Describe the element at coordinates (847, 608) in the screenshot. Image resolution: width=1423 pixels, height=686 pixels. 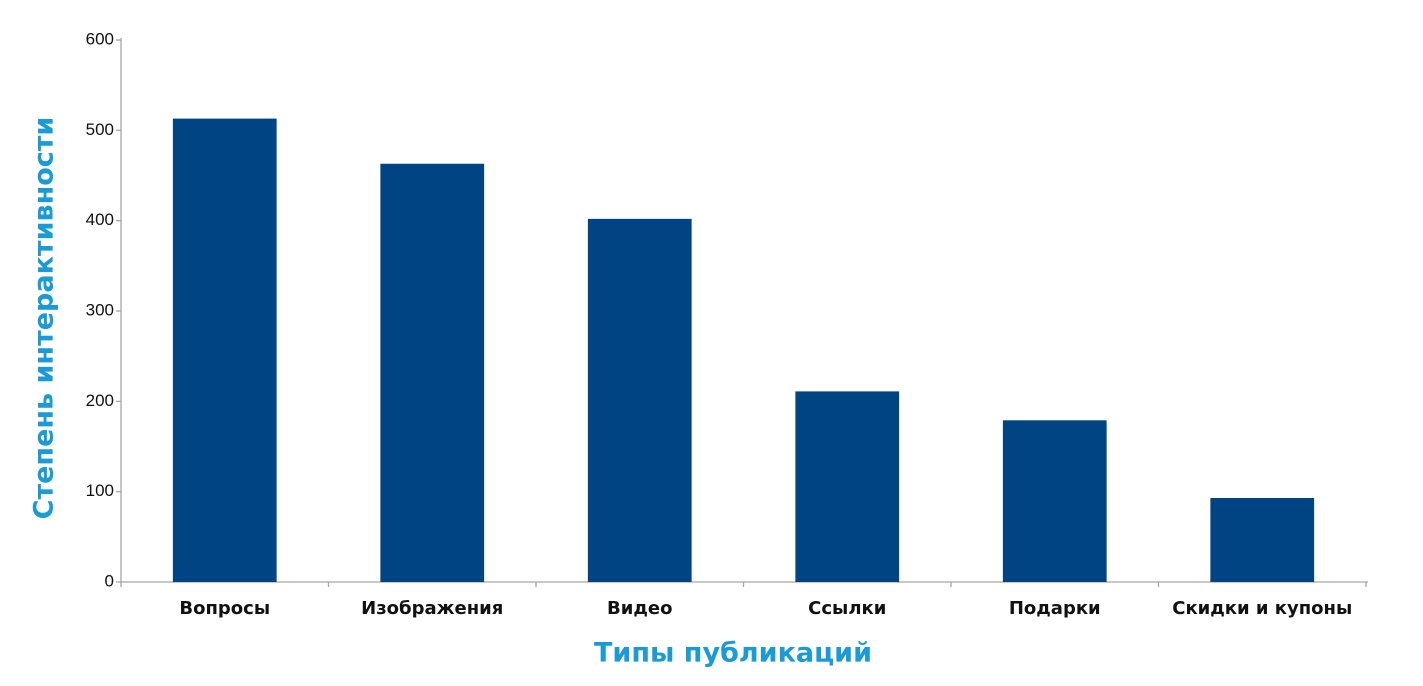
I see `x-tick-label: Ссылки` at that location.